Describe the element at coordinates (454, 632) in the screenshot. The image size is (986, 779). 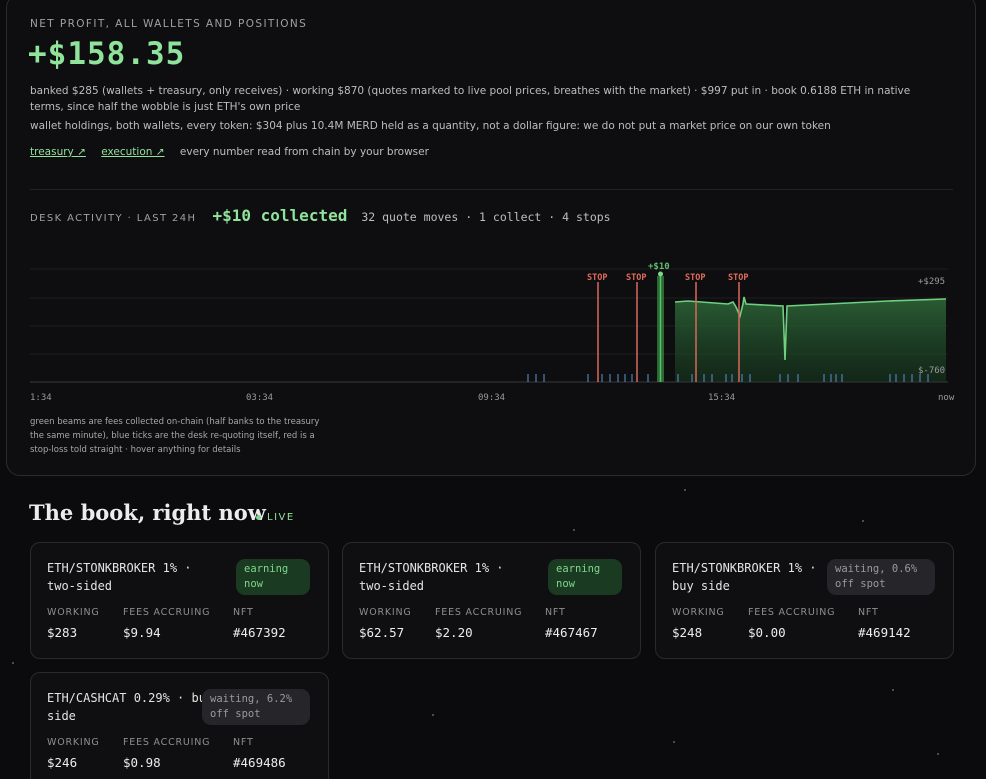
I see `fees-value: $2.20` at that location.